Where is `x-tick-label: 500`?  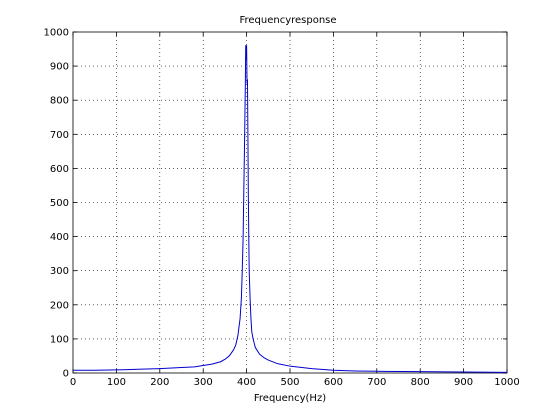
x-tick-label: 500 is located at coordinates (289, 382).